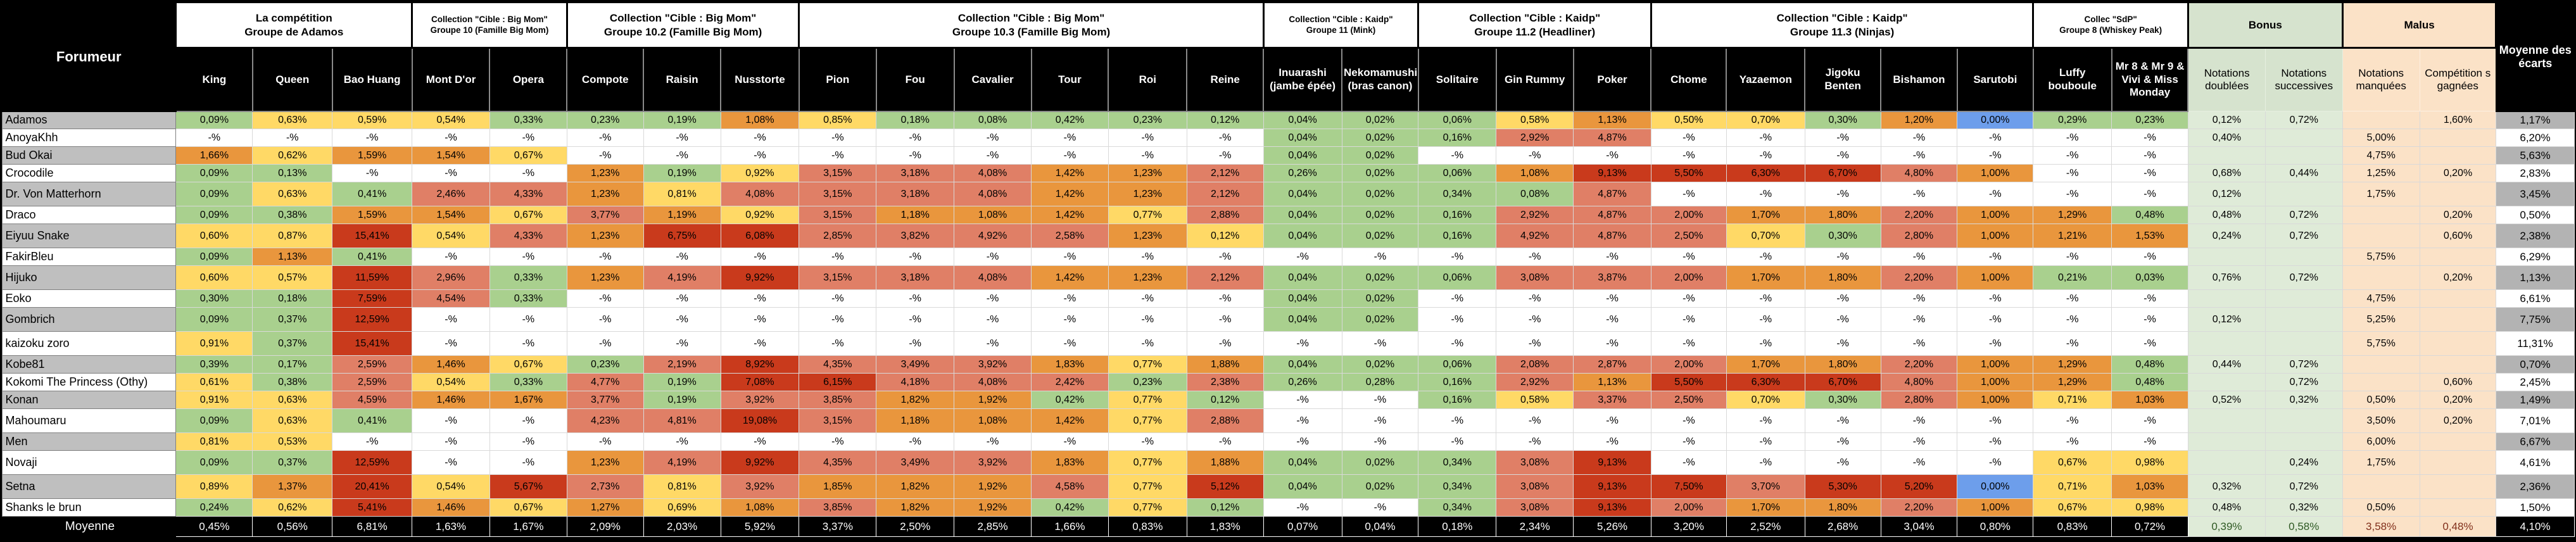  What do you see at coordinates (1302, 277) in the screenshot?
I see `data-cell: 0,04%` at bounding box center [1302, 277].